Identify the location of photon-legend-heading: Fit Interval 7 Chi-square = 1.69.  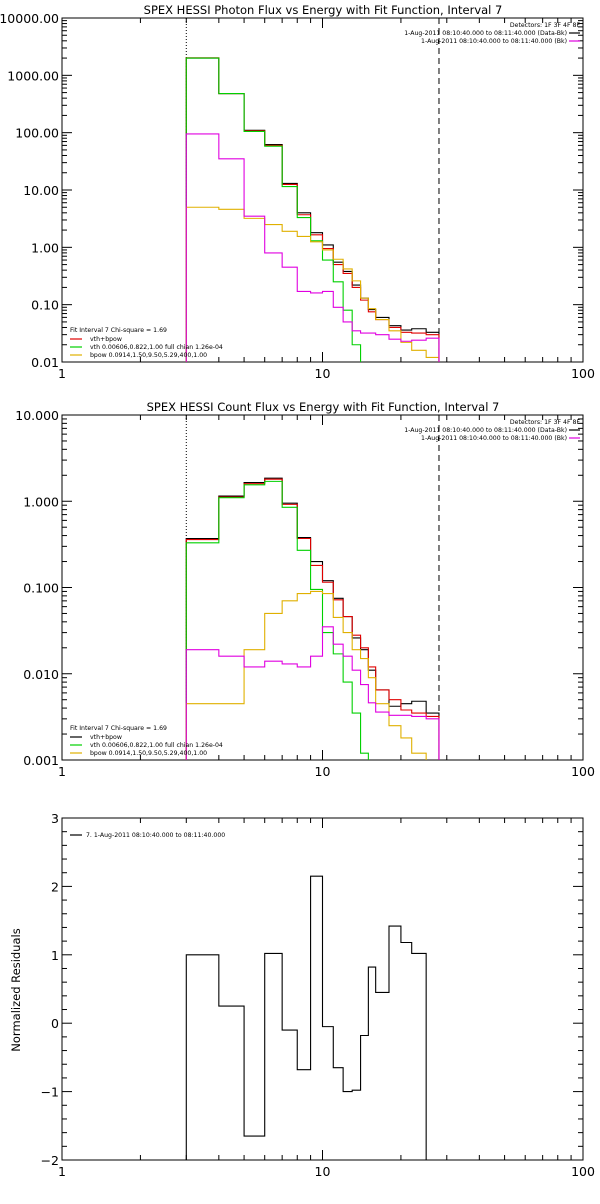
(118, 330).